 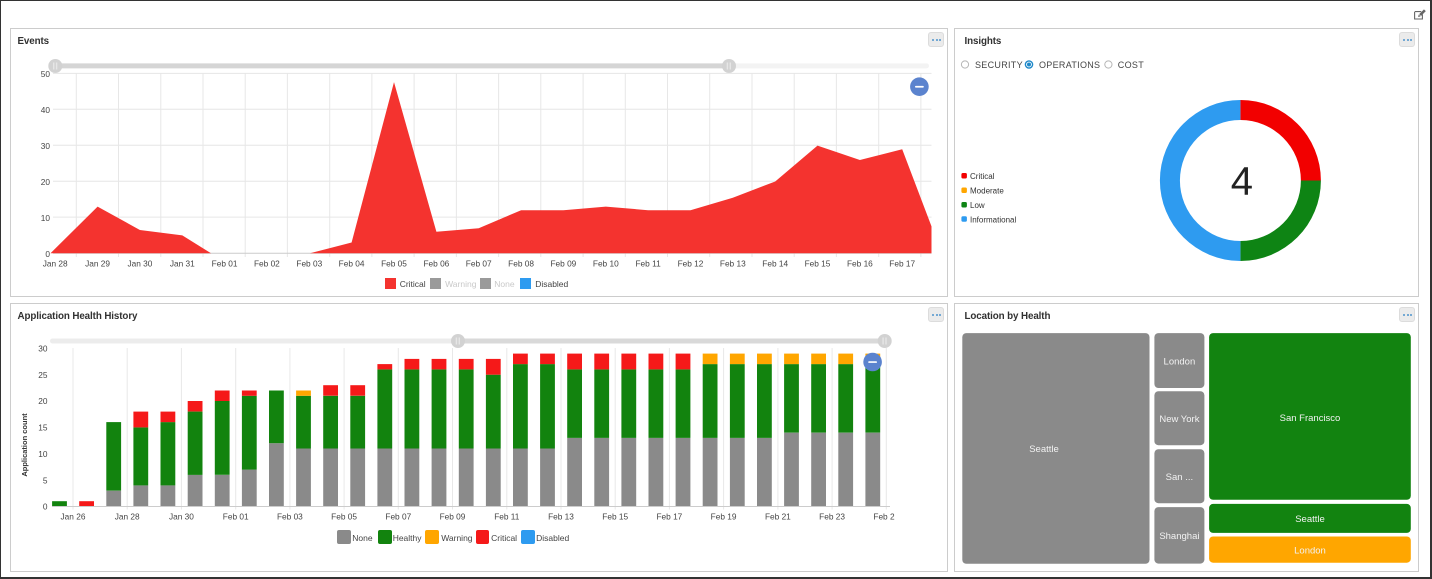 What do you see at coordinates (267, 264) in the screenshot?
I see `svg-text: Feb 02` at bounding box center [267, 264].